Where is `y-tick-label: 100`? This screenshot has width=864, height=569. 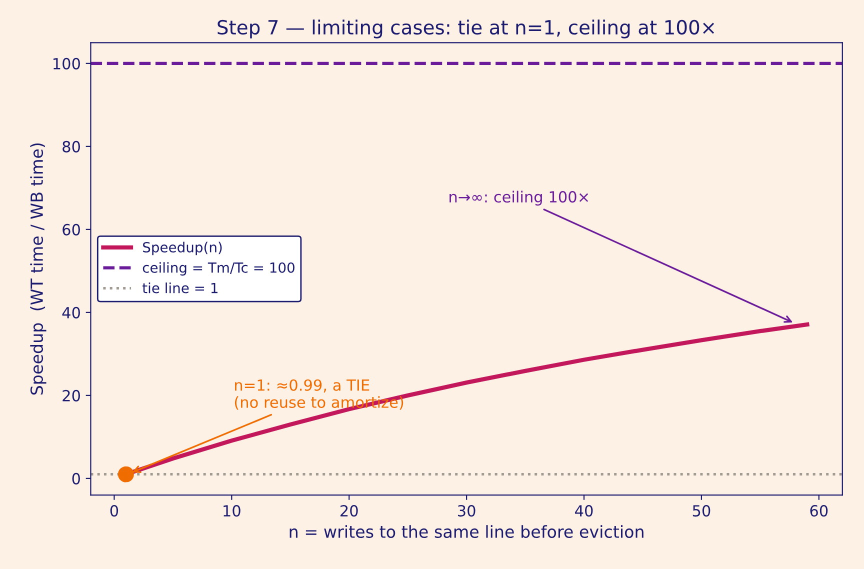 y-tick-label: 100 is located at coordinates (67, 64).